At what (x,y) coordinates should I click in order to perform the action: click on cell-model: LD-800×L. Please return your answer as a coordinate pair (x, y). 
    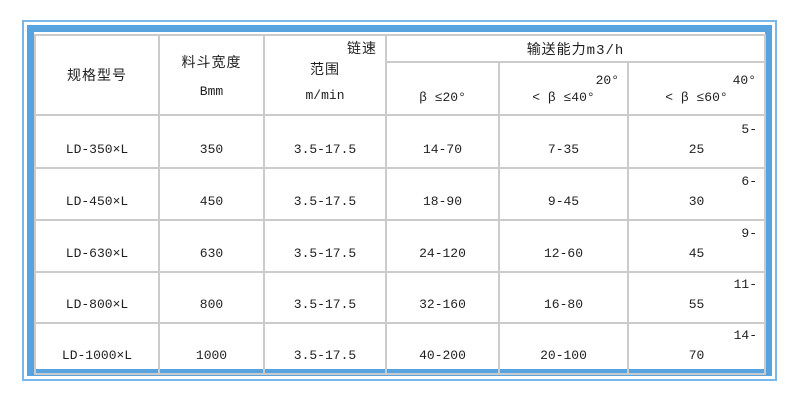
    Looking at the image, I should click on (97, 297).